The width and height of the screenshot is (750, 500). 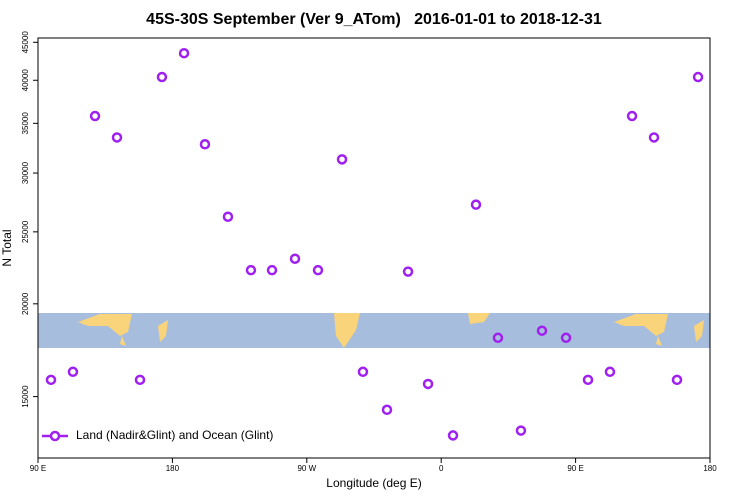 I want to click on y-tick-label: 45000, so click(x=25, y=42).